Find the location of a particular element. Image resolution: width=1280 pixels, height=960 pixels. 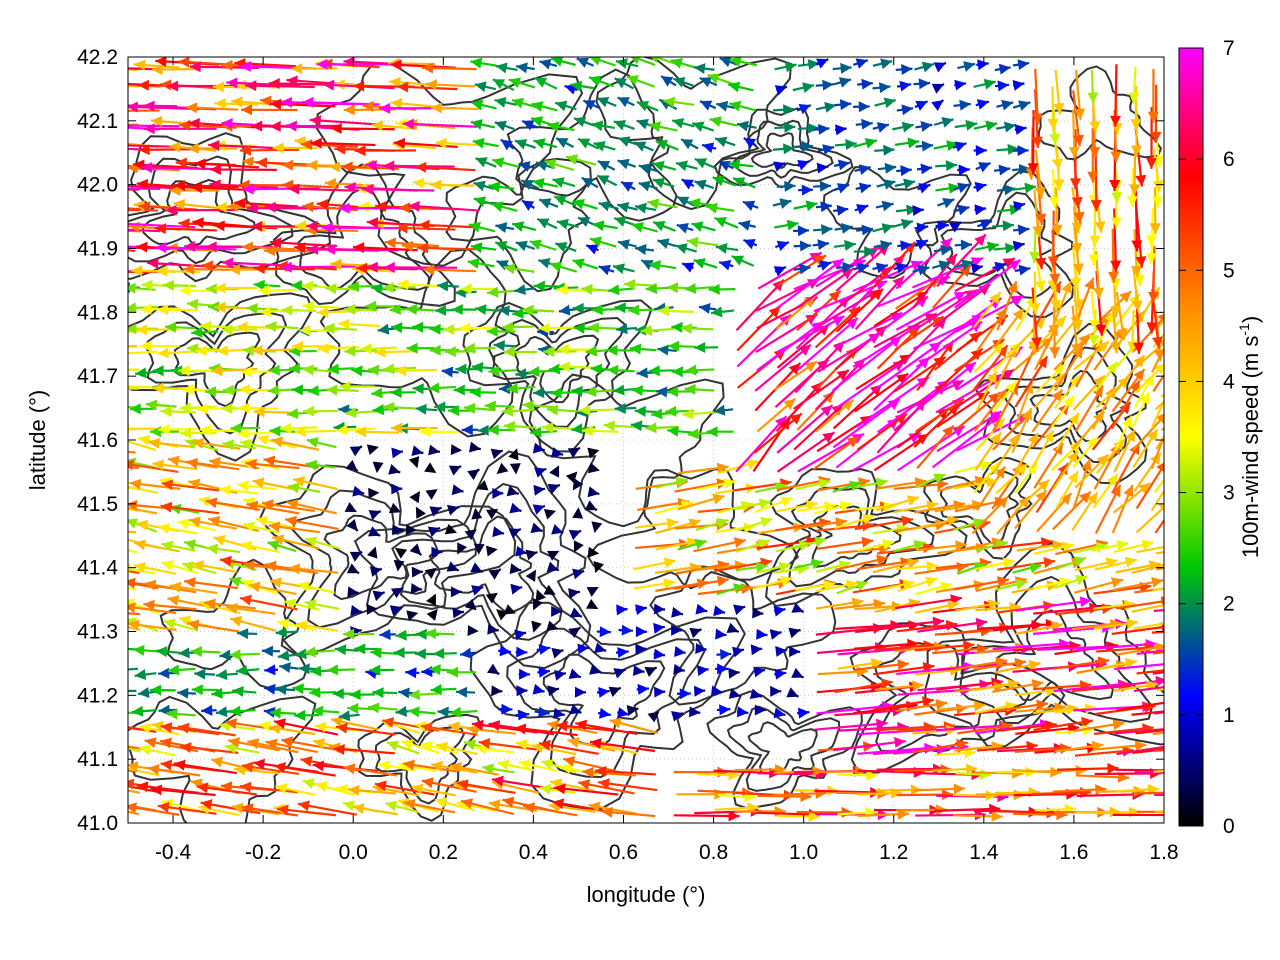

colorbar-label-main: 100m-wind speed (m s is located at coordinates (1250, 447).